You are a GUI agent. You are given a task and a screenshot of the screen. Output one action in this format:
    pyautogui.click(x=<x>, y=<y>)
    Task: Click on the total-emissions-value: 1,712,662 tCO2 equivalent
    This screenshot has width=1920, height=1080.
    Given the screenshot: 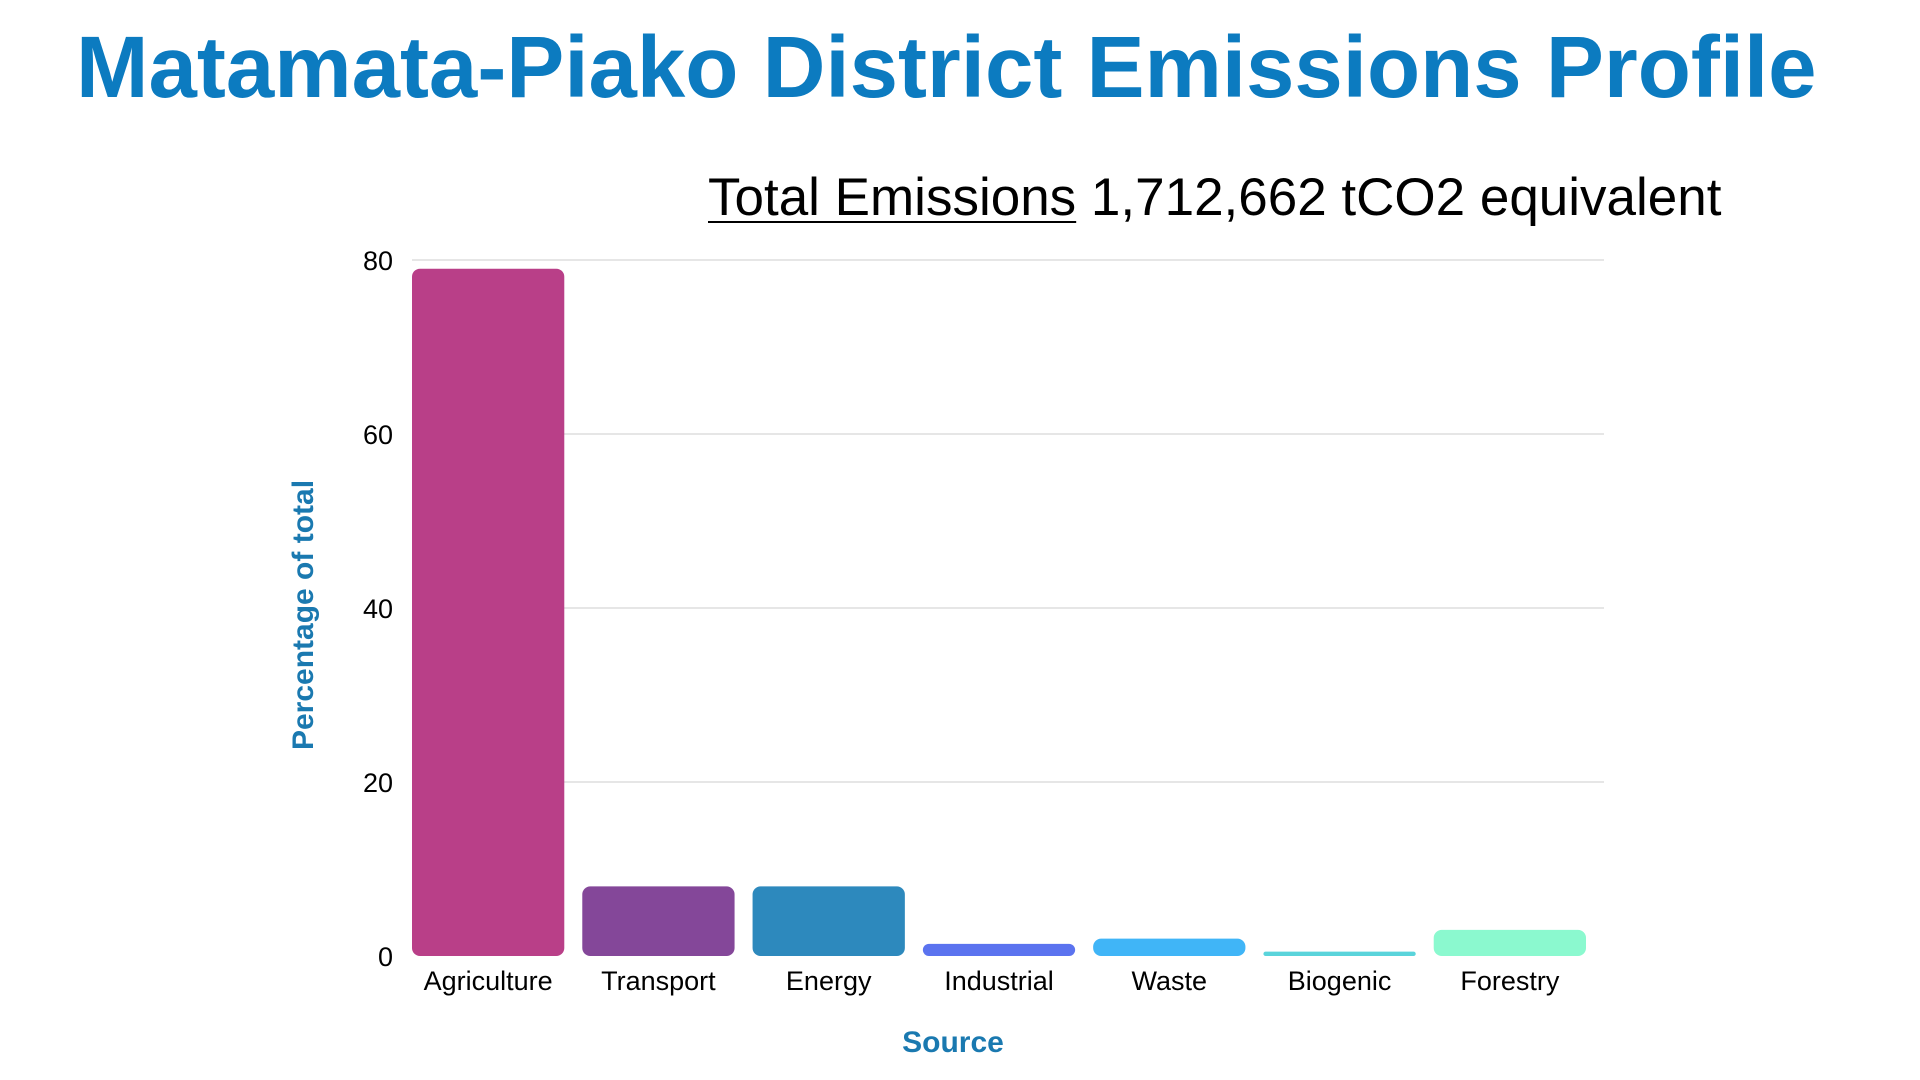 What is the action you would take?
    pyautogui.click(x=1399, y=197)
    